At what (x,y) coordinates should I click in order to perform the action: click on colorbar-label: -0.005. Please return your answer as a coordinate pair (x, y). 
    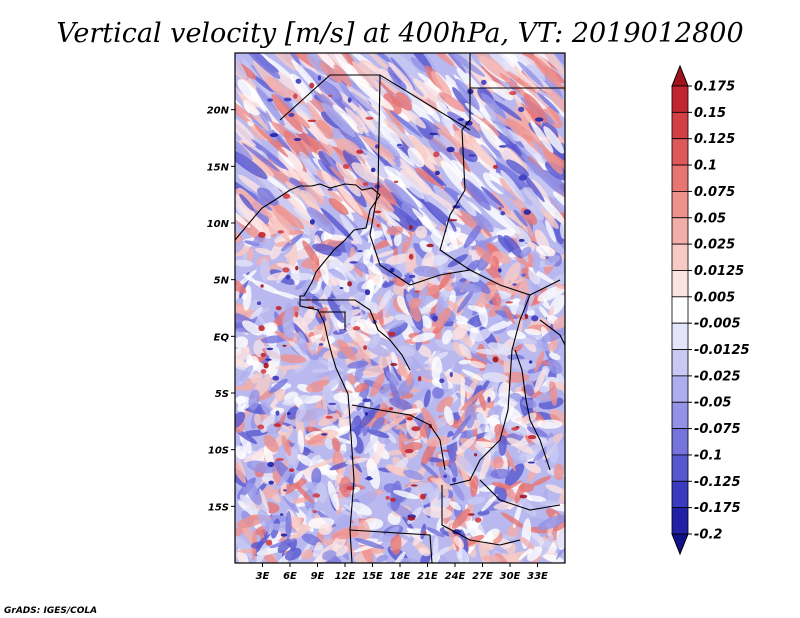
    Looking at the image, I should click on (717, 324).